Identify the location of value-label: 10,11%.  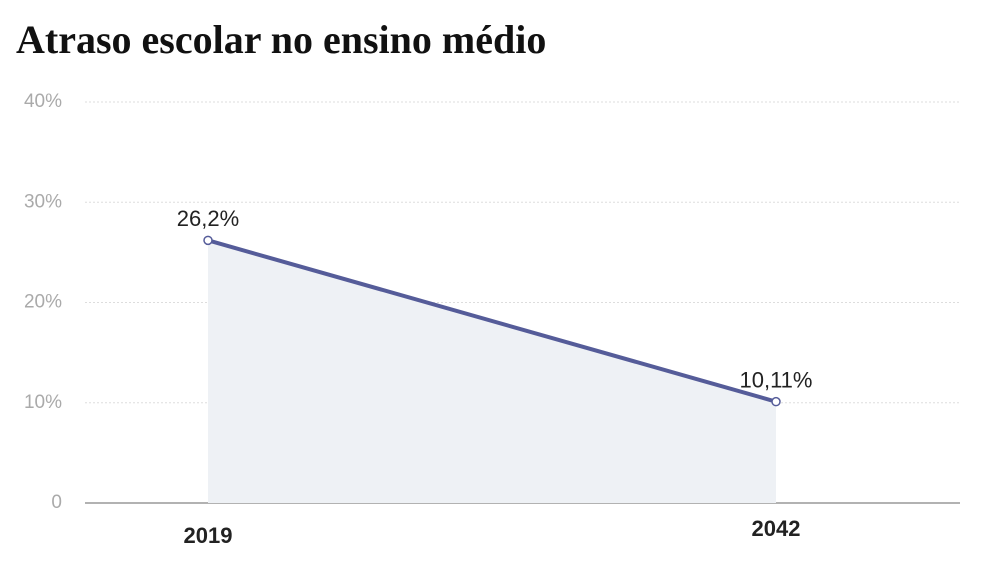
(776, 379).